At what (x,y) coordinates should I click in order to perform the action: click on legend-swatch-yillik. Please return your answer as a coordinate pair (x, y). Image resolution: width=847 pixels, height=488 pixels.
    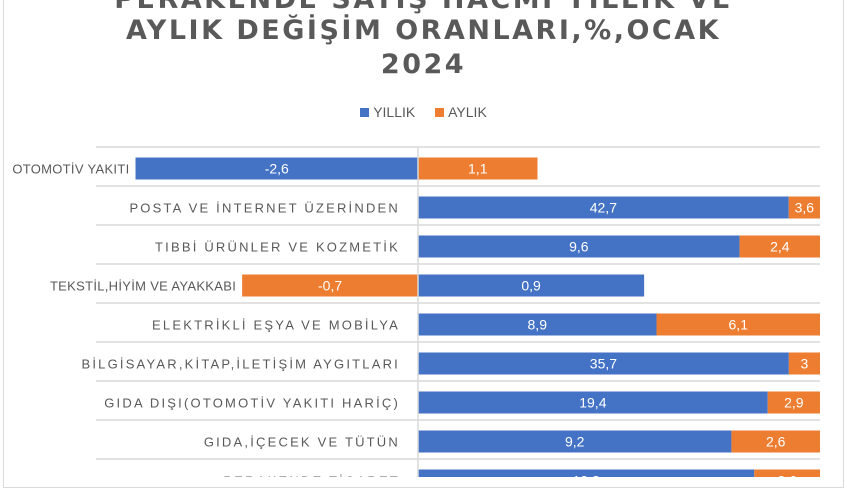
    Looking at the image, I should click on (365, 112).